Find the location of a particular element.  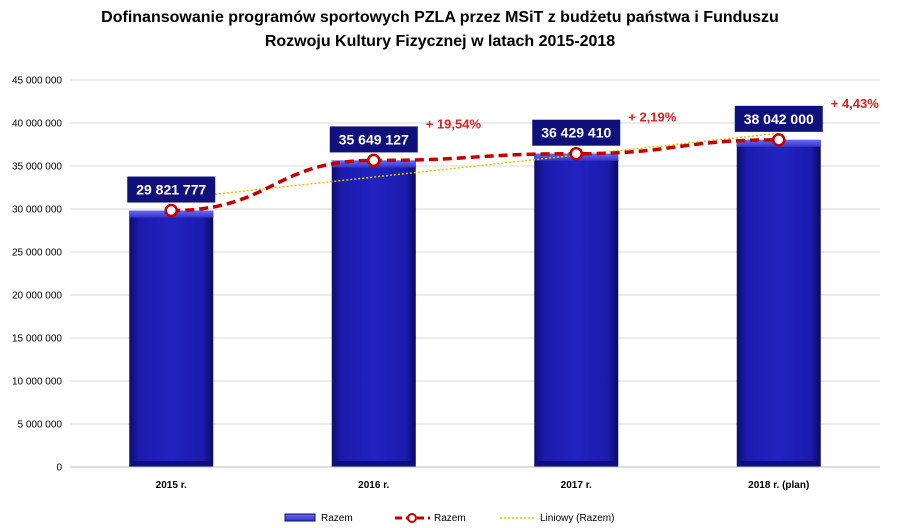

y-tick-label: 35 000 000 is located at coordinates (37, 167).